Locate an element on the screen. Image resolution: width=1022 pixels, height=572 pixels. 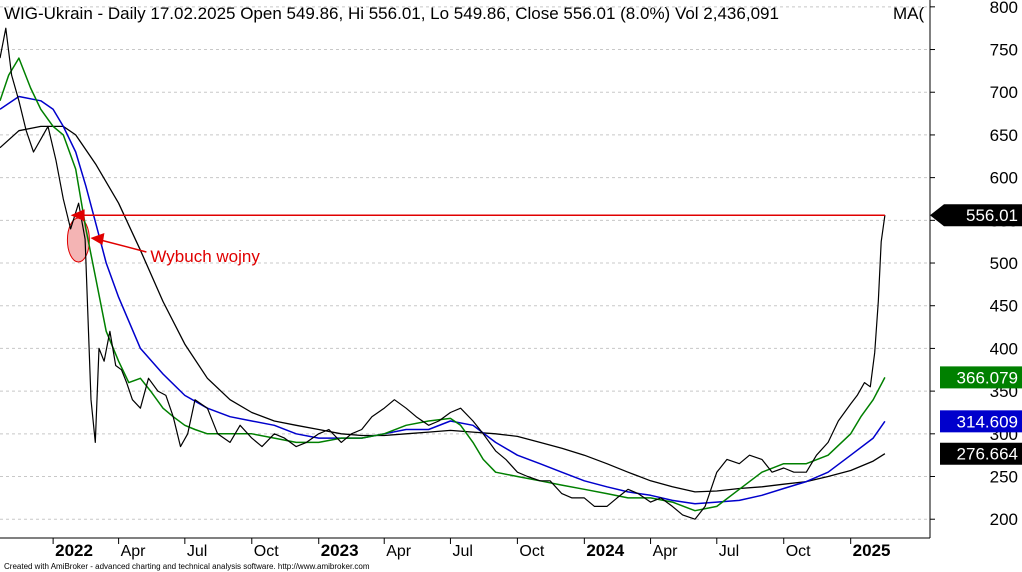
x-tick-label: 2022 is located at coordinates (74, 550).